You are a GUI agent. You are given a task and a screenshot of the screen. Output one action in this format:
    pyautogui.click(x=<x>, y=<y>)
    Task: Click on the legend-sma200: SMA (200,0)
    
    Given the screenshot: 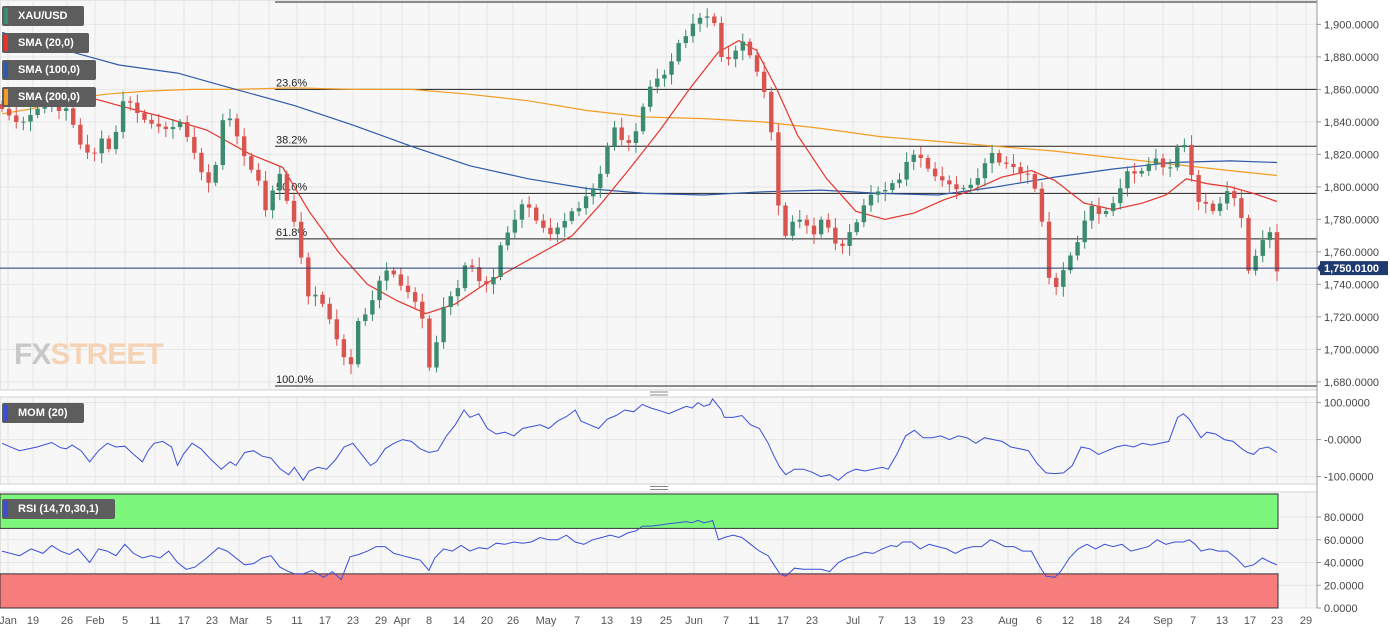 What is the action you would take?
    pyautogui.click(x=49, y=97)
    